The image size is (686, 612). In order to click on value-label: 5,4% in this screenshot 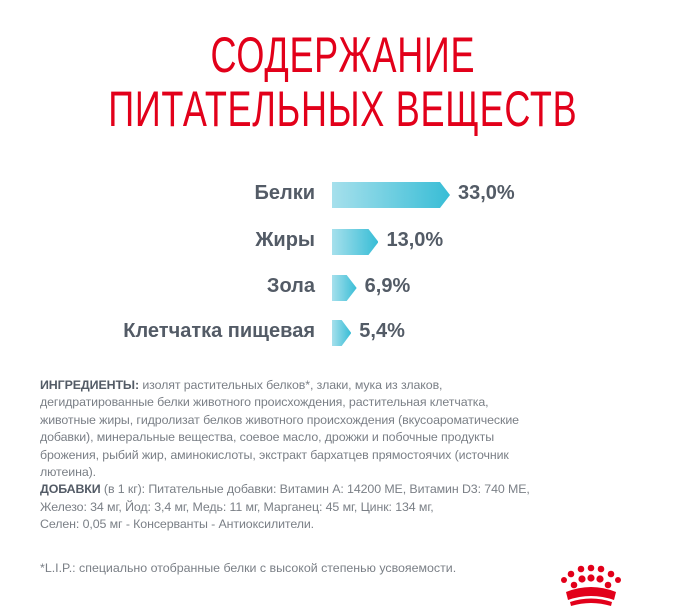, I will do `click(382, 331)`.